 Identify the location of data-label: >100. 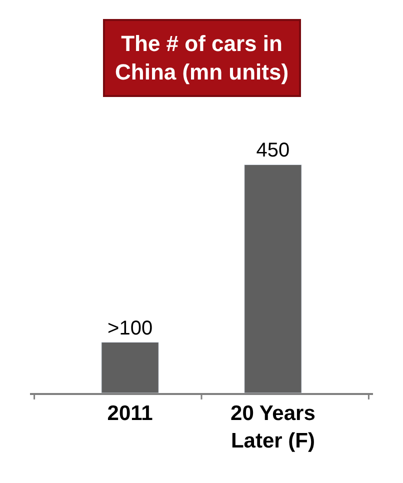
(130, 328).